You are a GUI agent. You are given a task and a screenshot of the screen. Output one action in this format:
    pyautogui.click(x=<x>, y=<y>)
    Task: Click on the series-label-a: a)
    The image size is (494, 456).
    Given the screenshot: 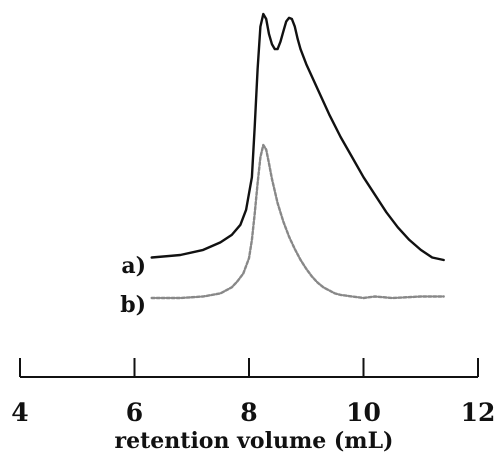 What is the action you would take?
    pyautogui.click(x=133, y=266)
    